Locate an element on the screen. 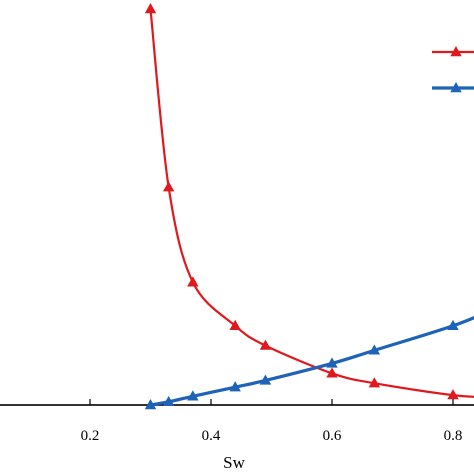 This screenshot has height=474, width=474. x-axis-label: Sw is located at coordinates (234, 462).